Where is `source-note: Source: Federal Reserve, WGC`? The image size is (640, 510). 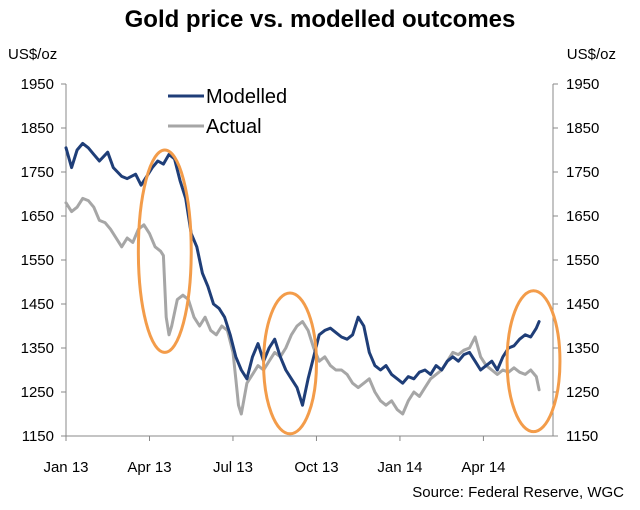 source-note: Source: Federal Reserve, WGC is located at coordinates (518, 492).